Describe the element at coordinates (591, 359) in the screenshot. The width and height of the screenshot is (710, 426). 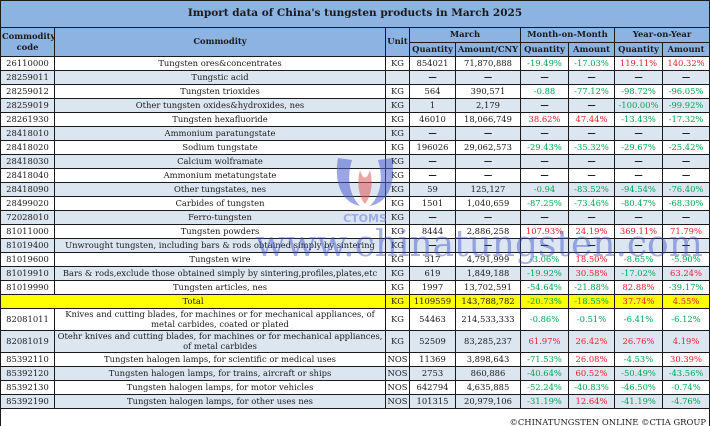
I see `mom-amount-cell: 26.08%` at that location.